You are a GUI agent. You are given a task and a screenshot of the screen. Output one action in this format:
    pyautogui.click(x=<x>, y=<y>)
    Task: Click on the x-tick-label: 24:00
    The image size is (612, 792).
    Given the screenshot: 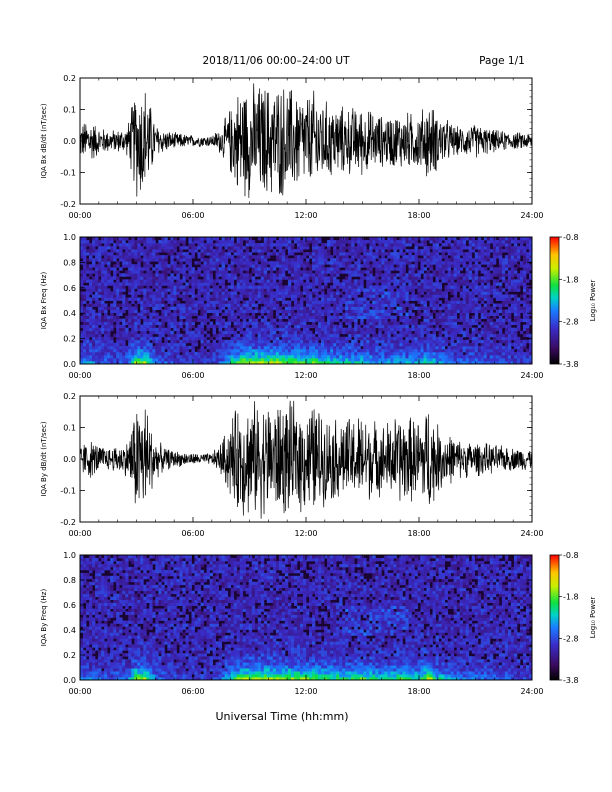 What is the action you would take?
    pyautogui.click(x=531, y=215)
    